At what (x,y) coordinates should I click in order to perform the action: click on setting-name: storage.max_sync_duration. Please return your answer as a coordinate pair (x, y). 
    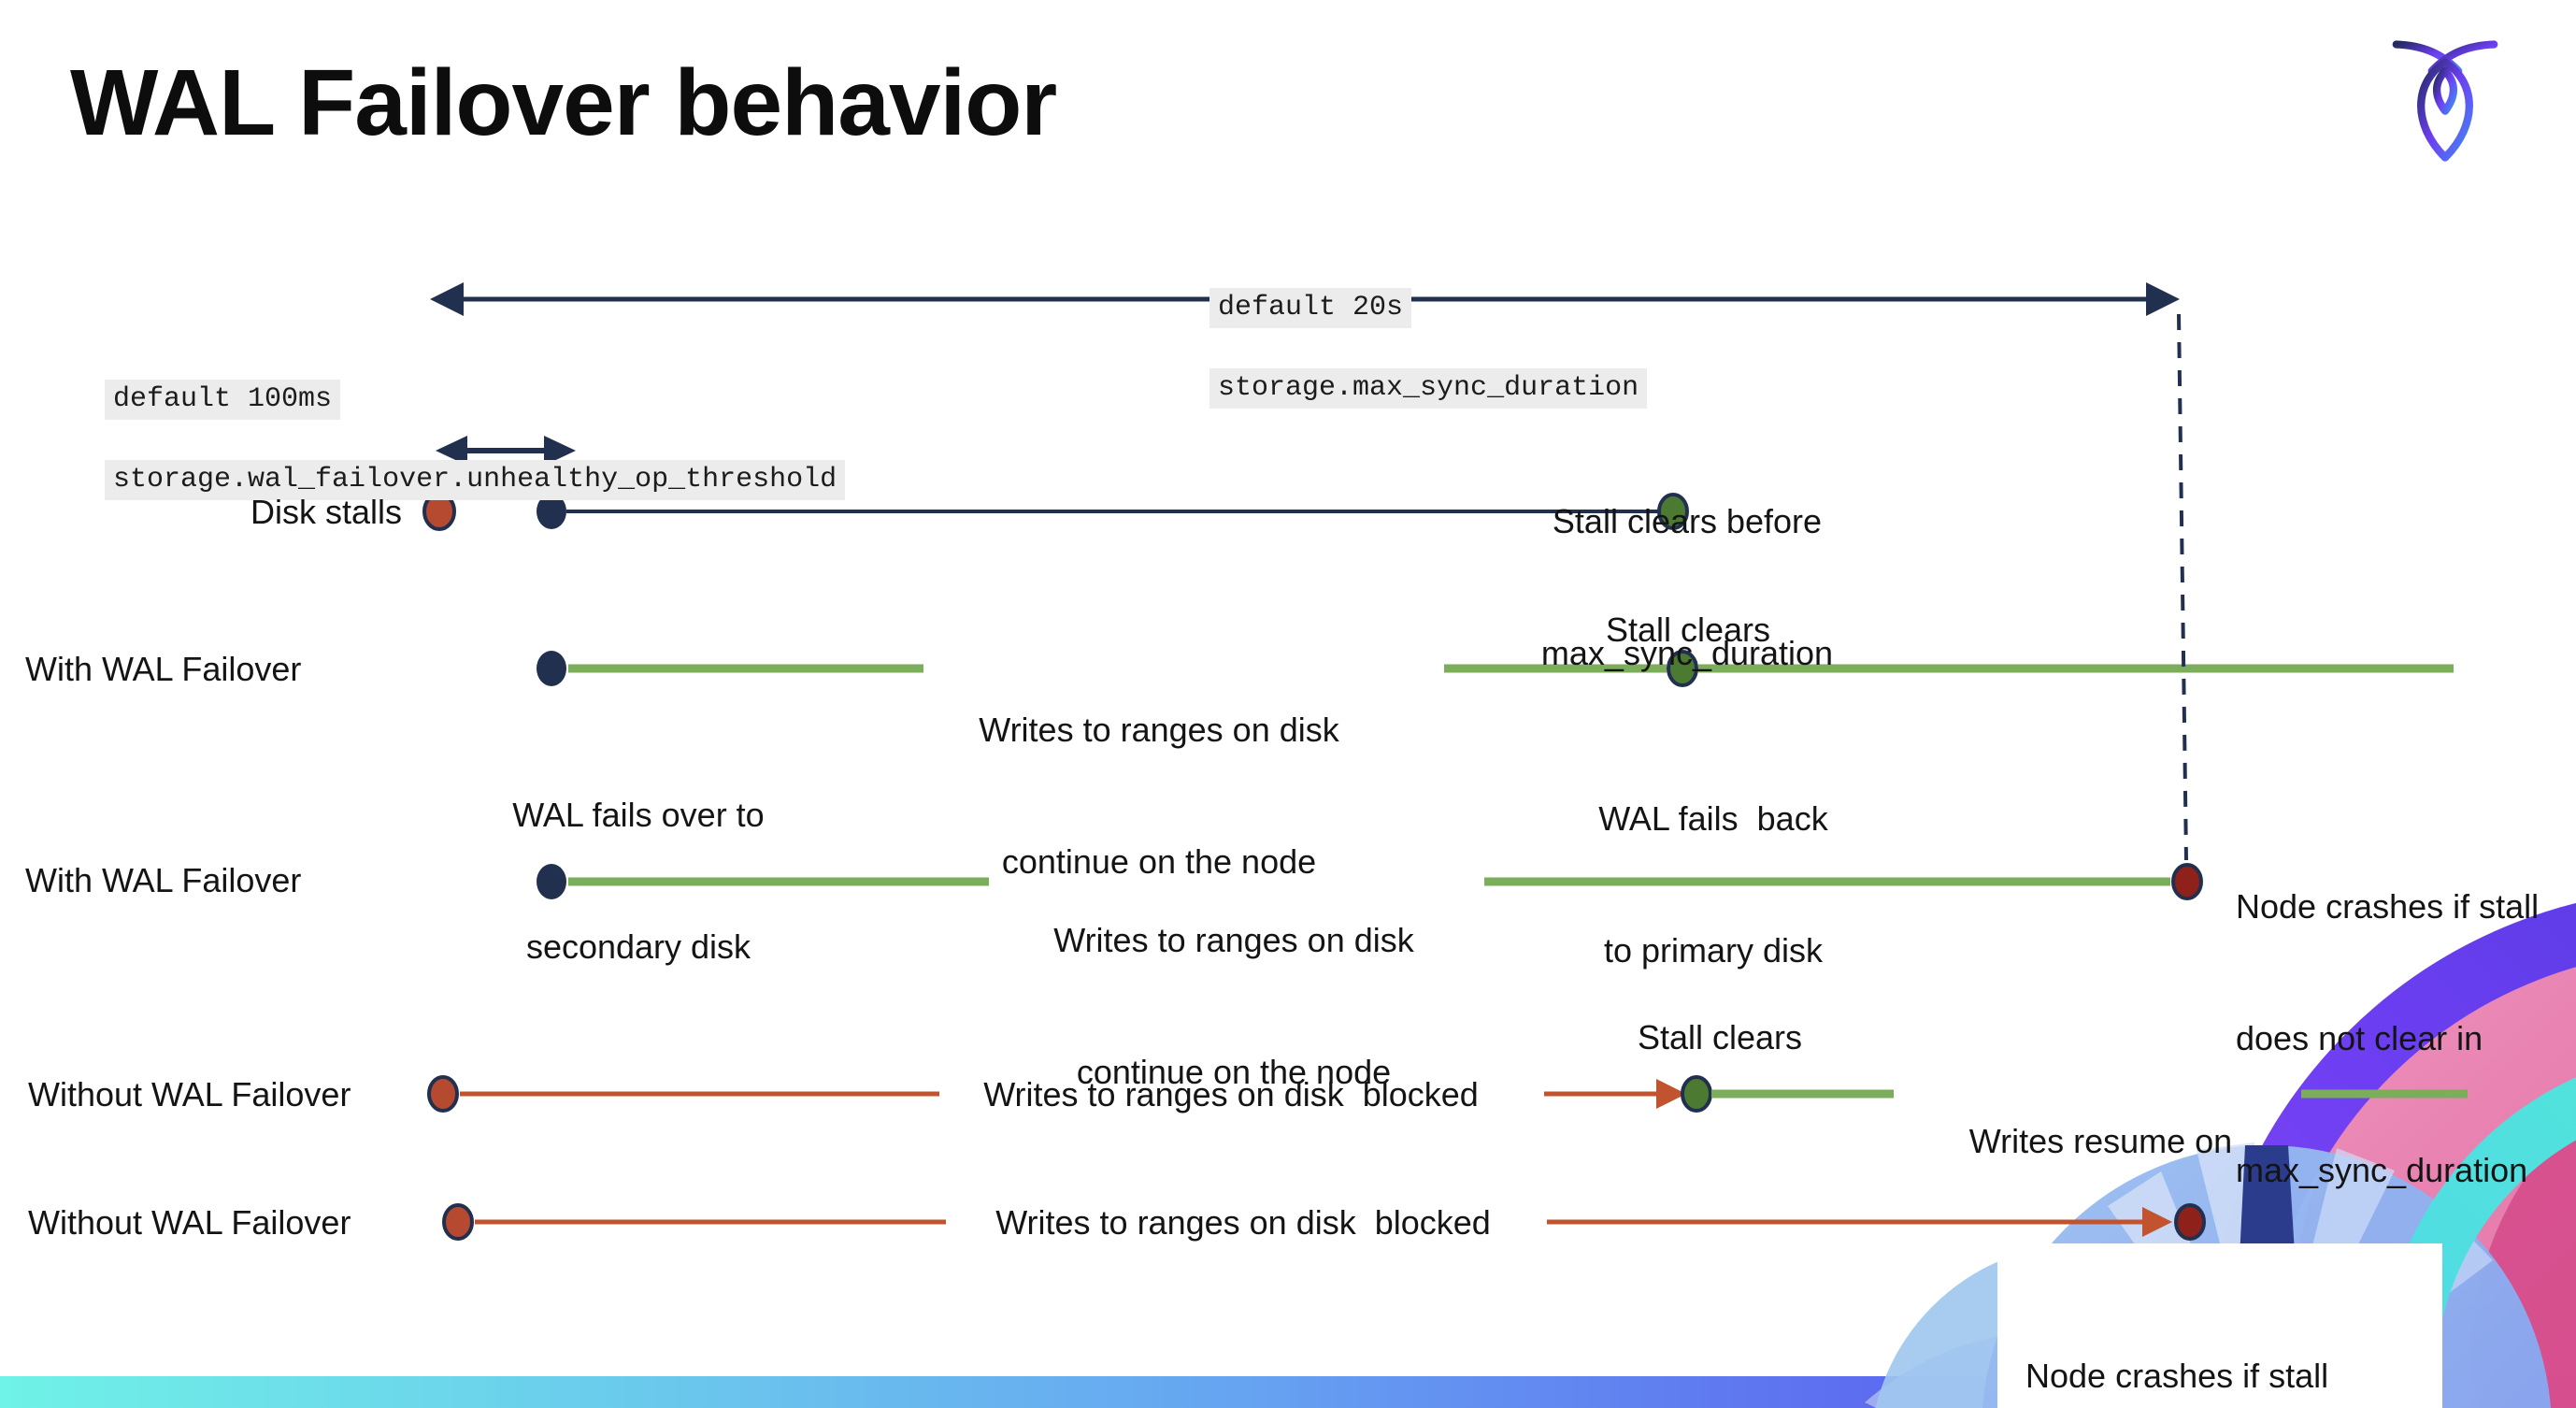
    Looking at the image, I should click on (1428, 388).